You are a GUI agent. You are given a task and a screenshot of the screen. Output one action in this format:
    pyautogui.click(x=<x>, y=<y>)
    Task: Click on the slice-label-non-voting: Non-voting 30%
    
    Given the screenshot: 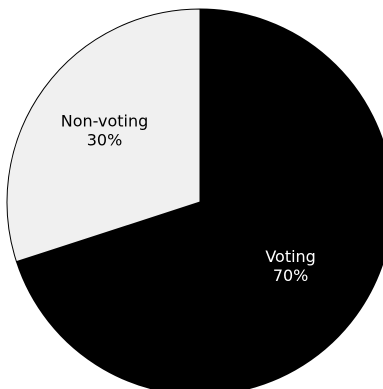 What is the action you would take?
    pyautogui.click(x=105, y=131)
    